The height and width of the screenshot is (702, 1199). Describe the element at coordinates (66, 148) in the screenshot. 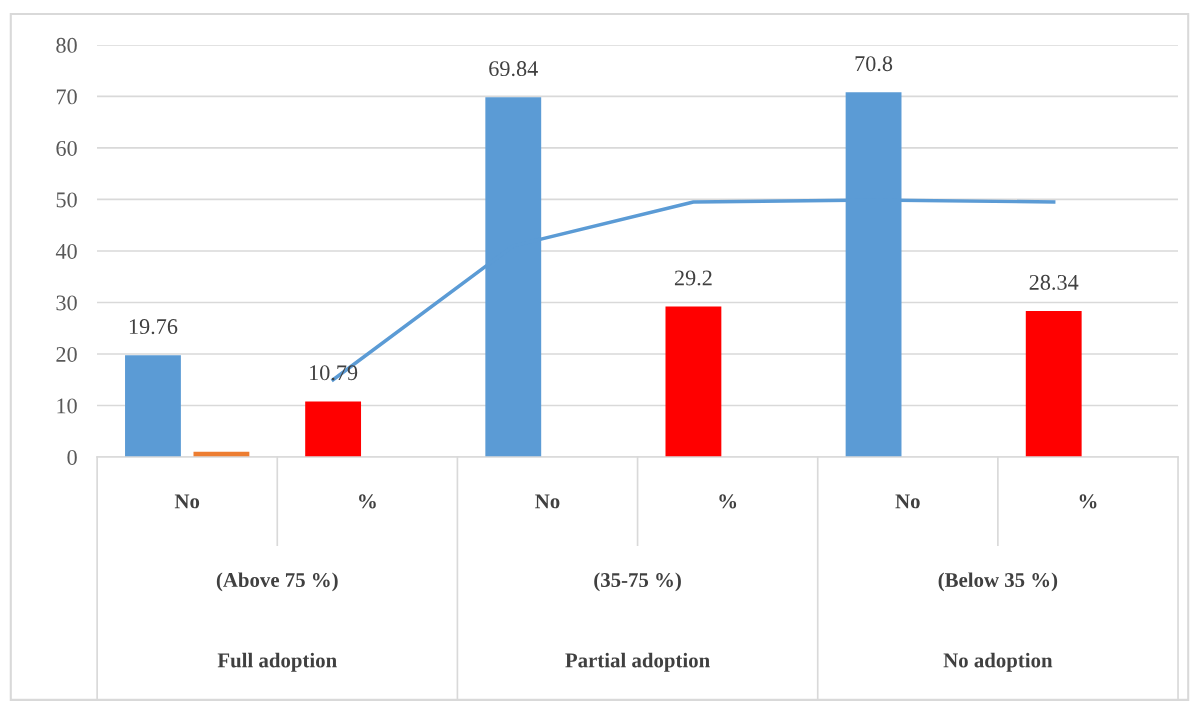

I see `y-tick-label: 60` at that location.